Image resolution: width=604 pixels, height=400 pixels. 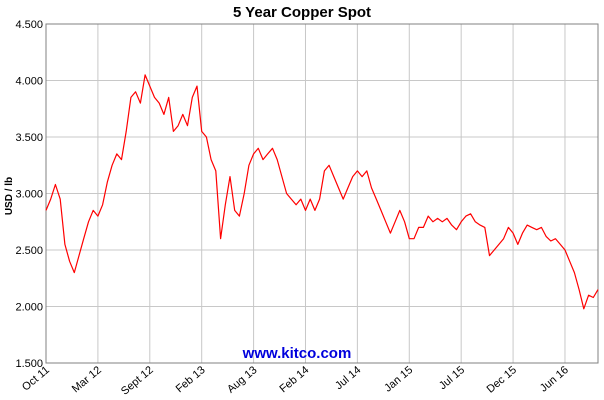 What do you see at coordinates (297, 353) in the screenshot?
I see `watermark: www.kitco.com` at bounding box center [297, 353].